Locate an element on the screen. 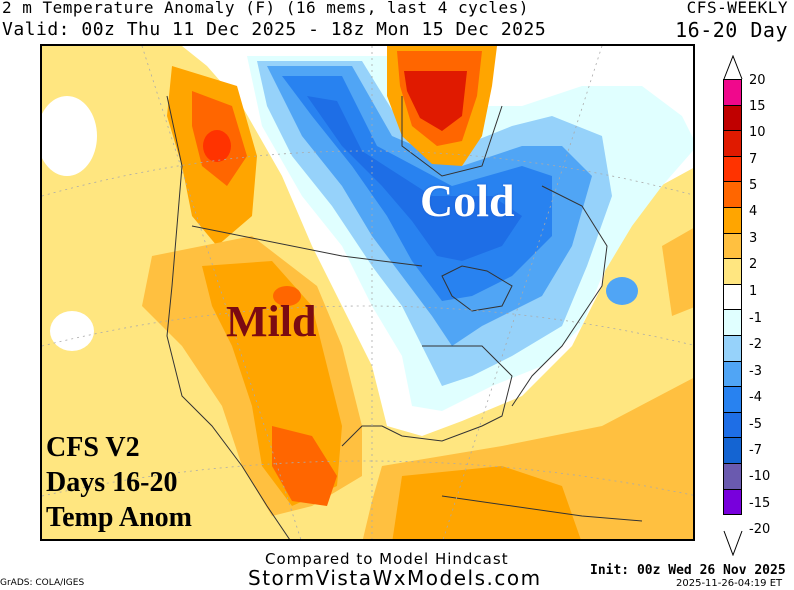 The height and width of the screenshot is (590, 794). colorbar-label: 3 is located at coordinates (753, 238).